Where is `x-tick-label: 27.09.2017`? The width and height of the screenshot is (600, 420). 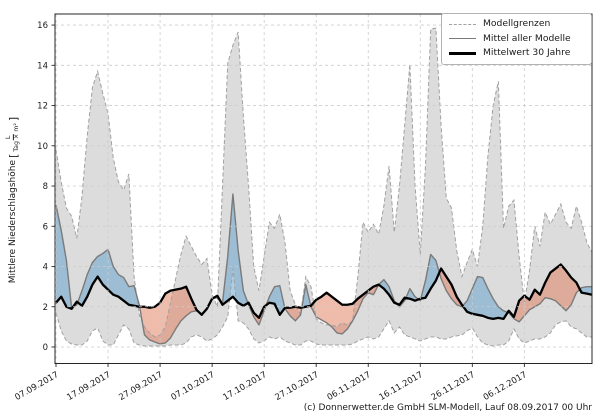
x-tick-label: 27.09.2017 is located at coordinates (140, 386).